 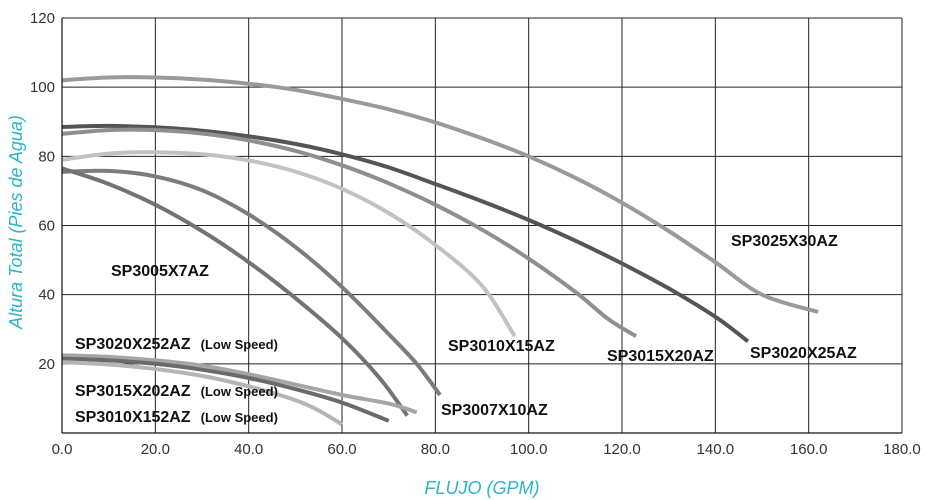 What do you see at coordinates (176, 344) in the screenshot?
I see `curve-label-sp3020x252az: SP3020X252AZ (Low Speed)` at bounding box center [176, 344].